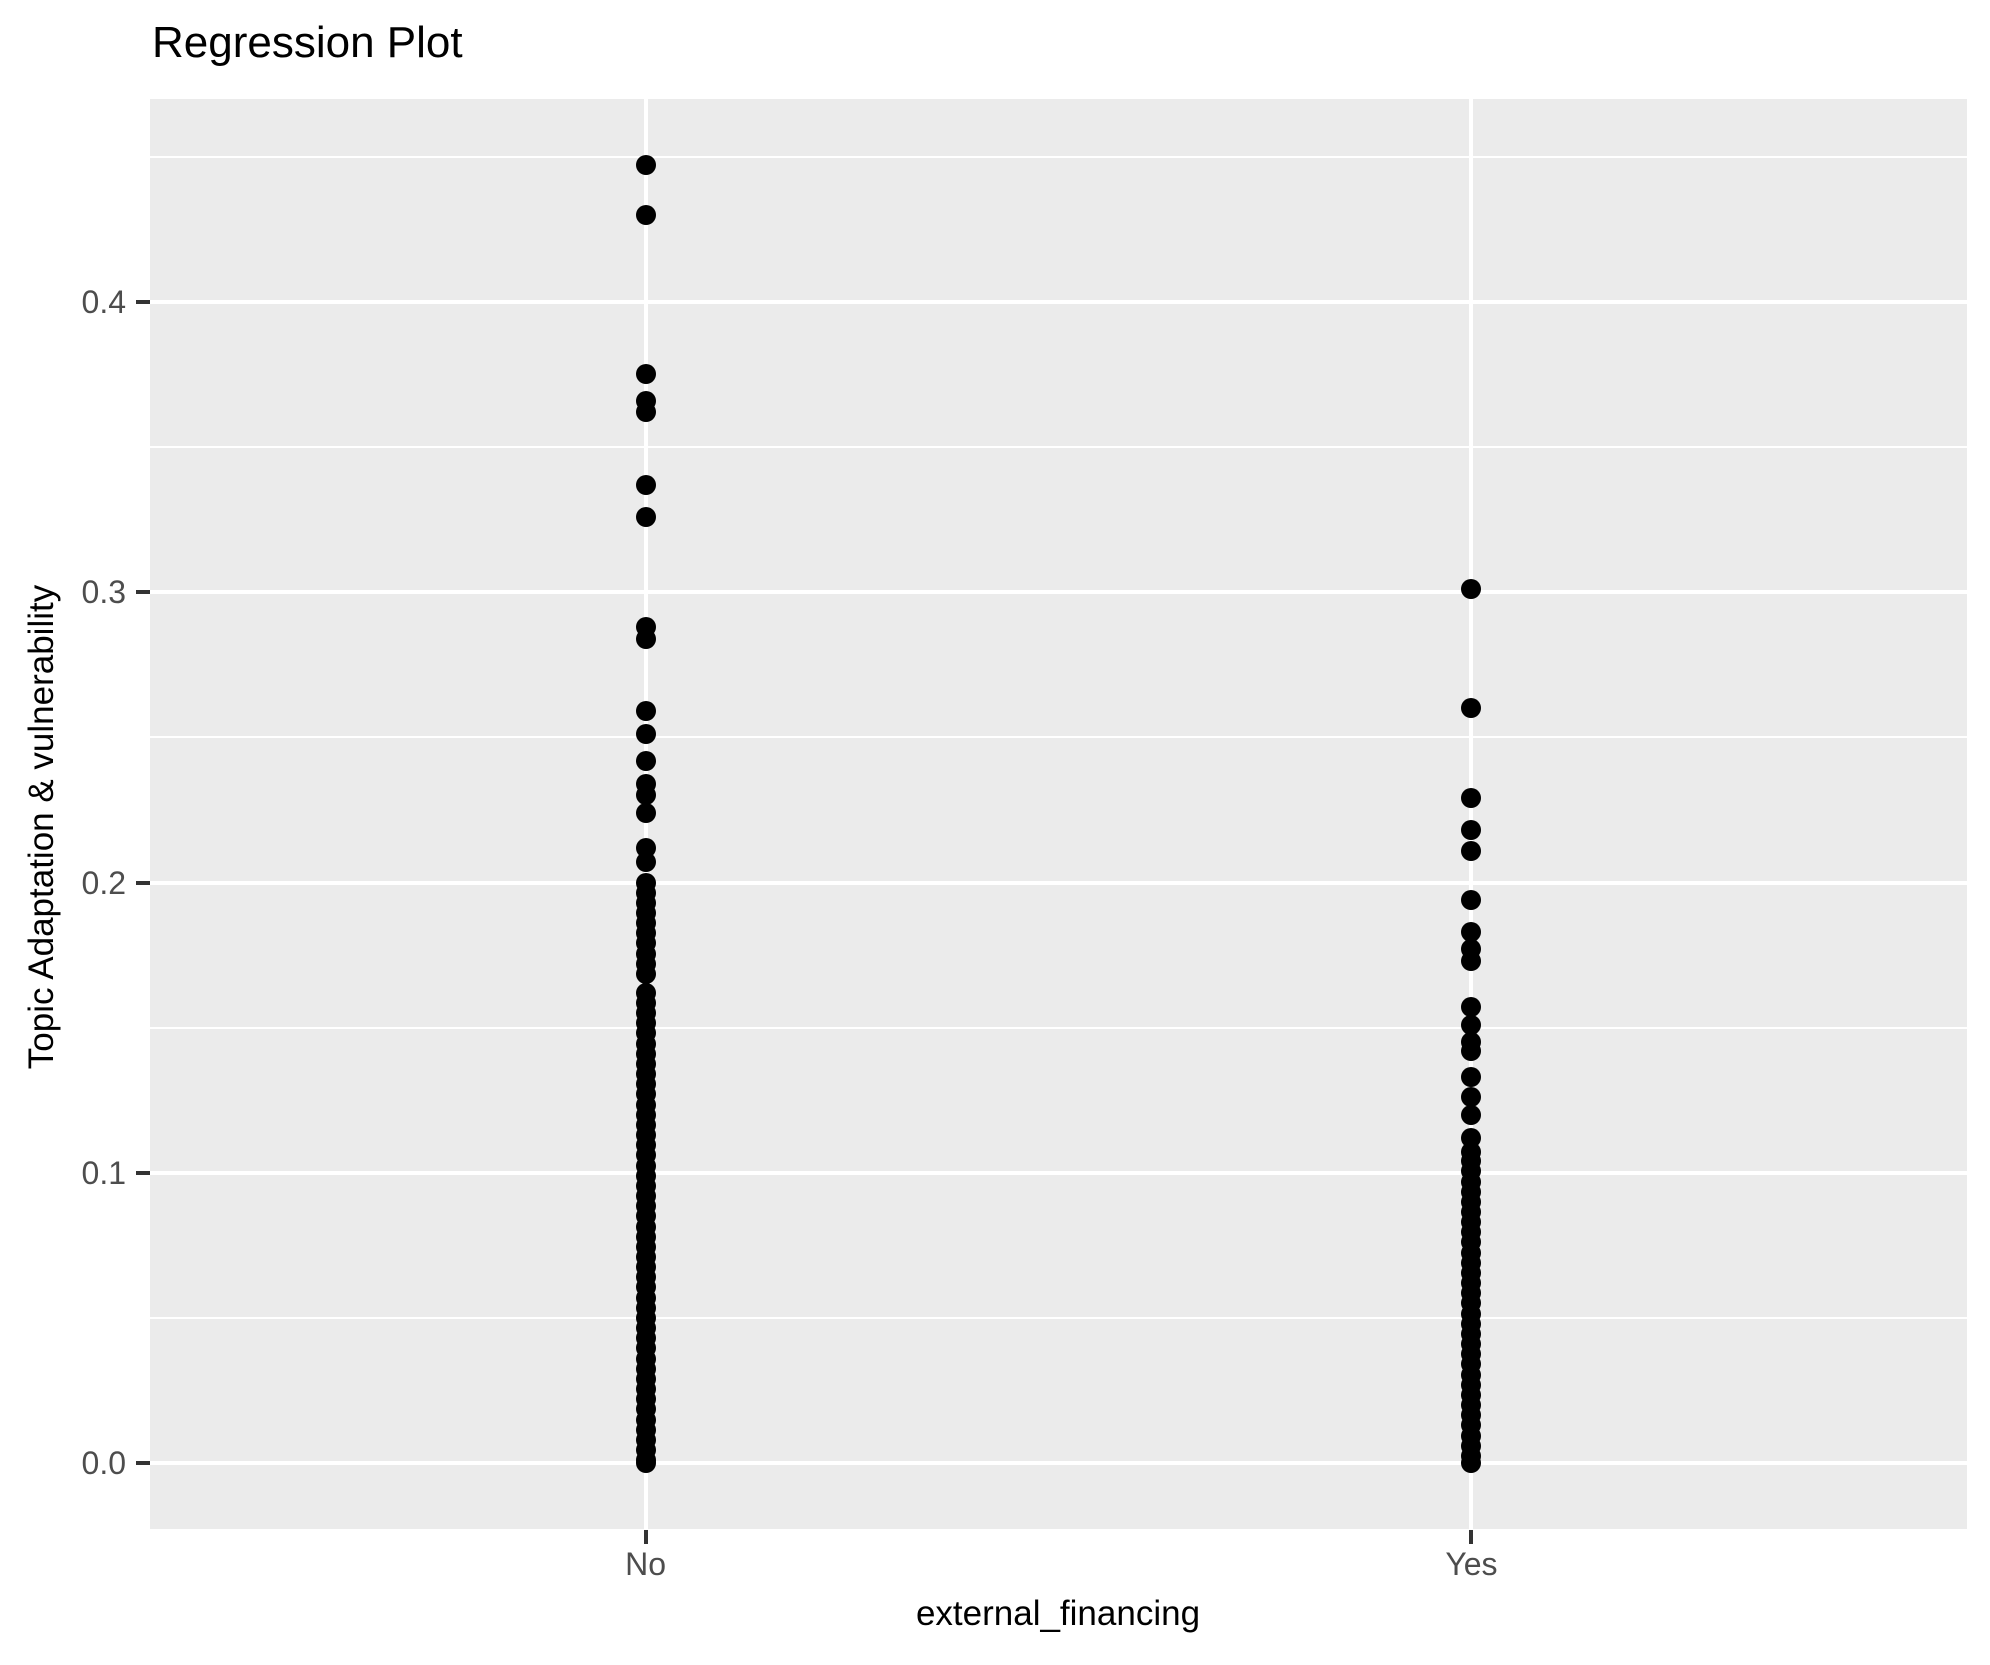 The image size is (1990, 1665). Describe the element at coordinates (103, 592) in the screenshot. I see `y-tick-label: 0.3` at that location.